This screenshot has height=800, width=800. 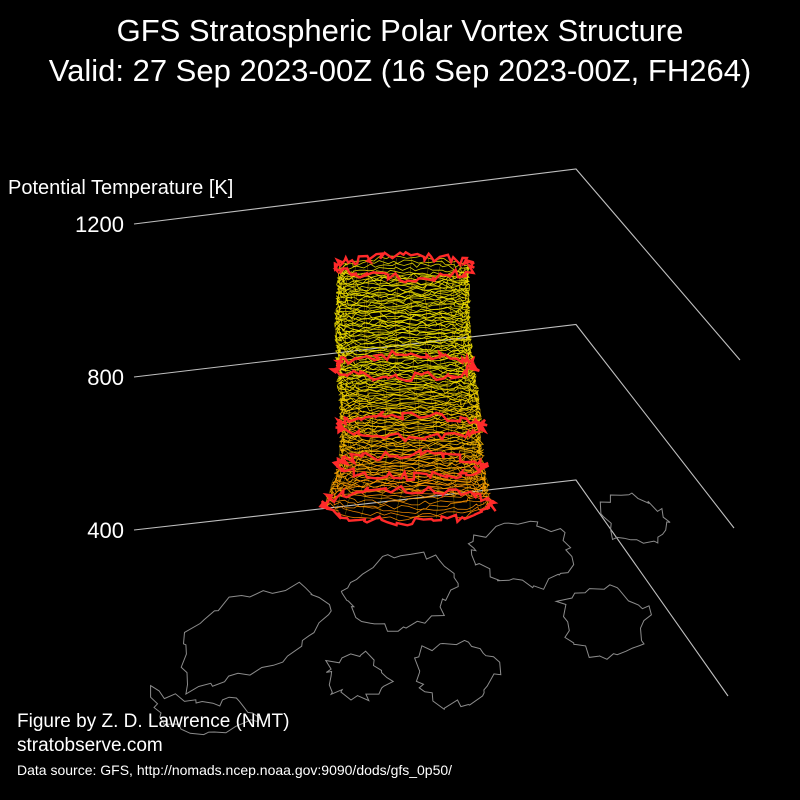 I want to click on polar-vortex-isosurface, so click(x=408, y=388).